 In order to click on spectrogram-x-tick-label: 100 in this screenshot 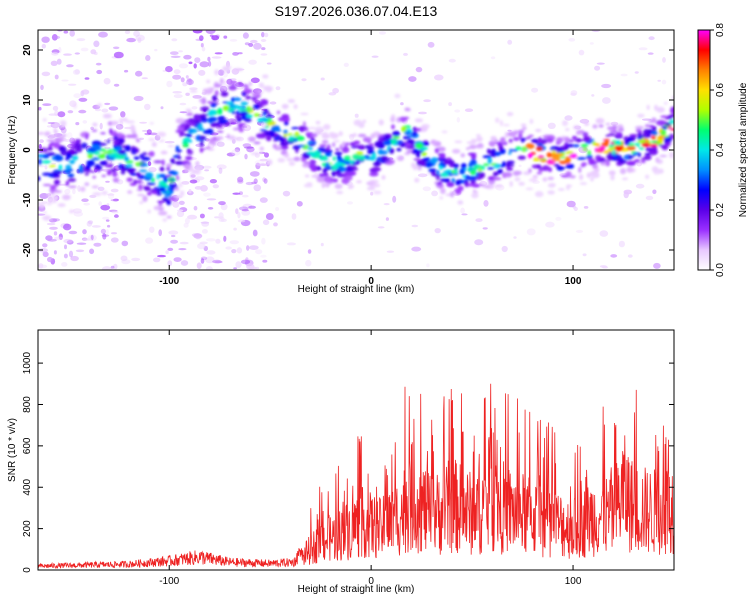, I will do `click(573, 281)`.